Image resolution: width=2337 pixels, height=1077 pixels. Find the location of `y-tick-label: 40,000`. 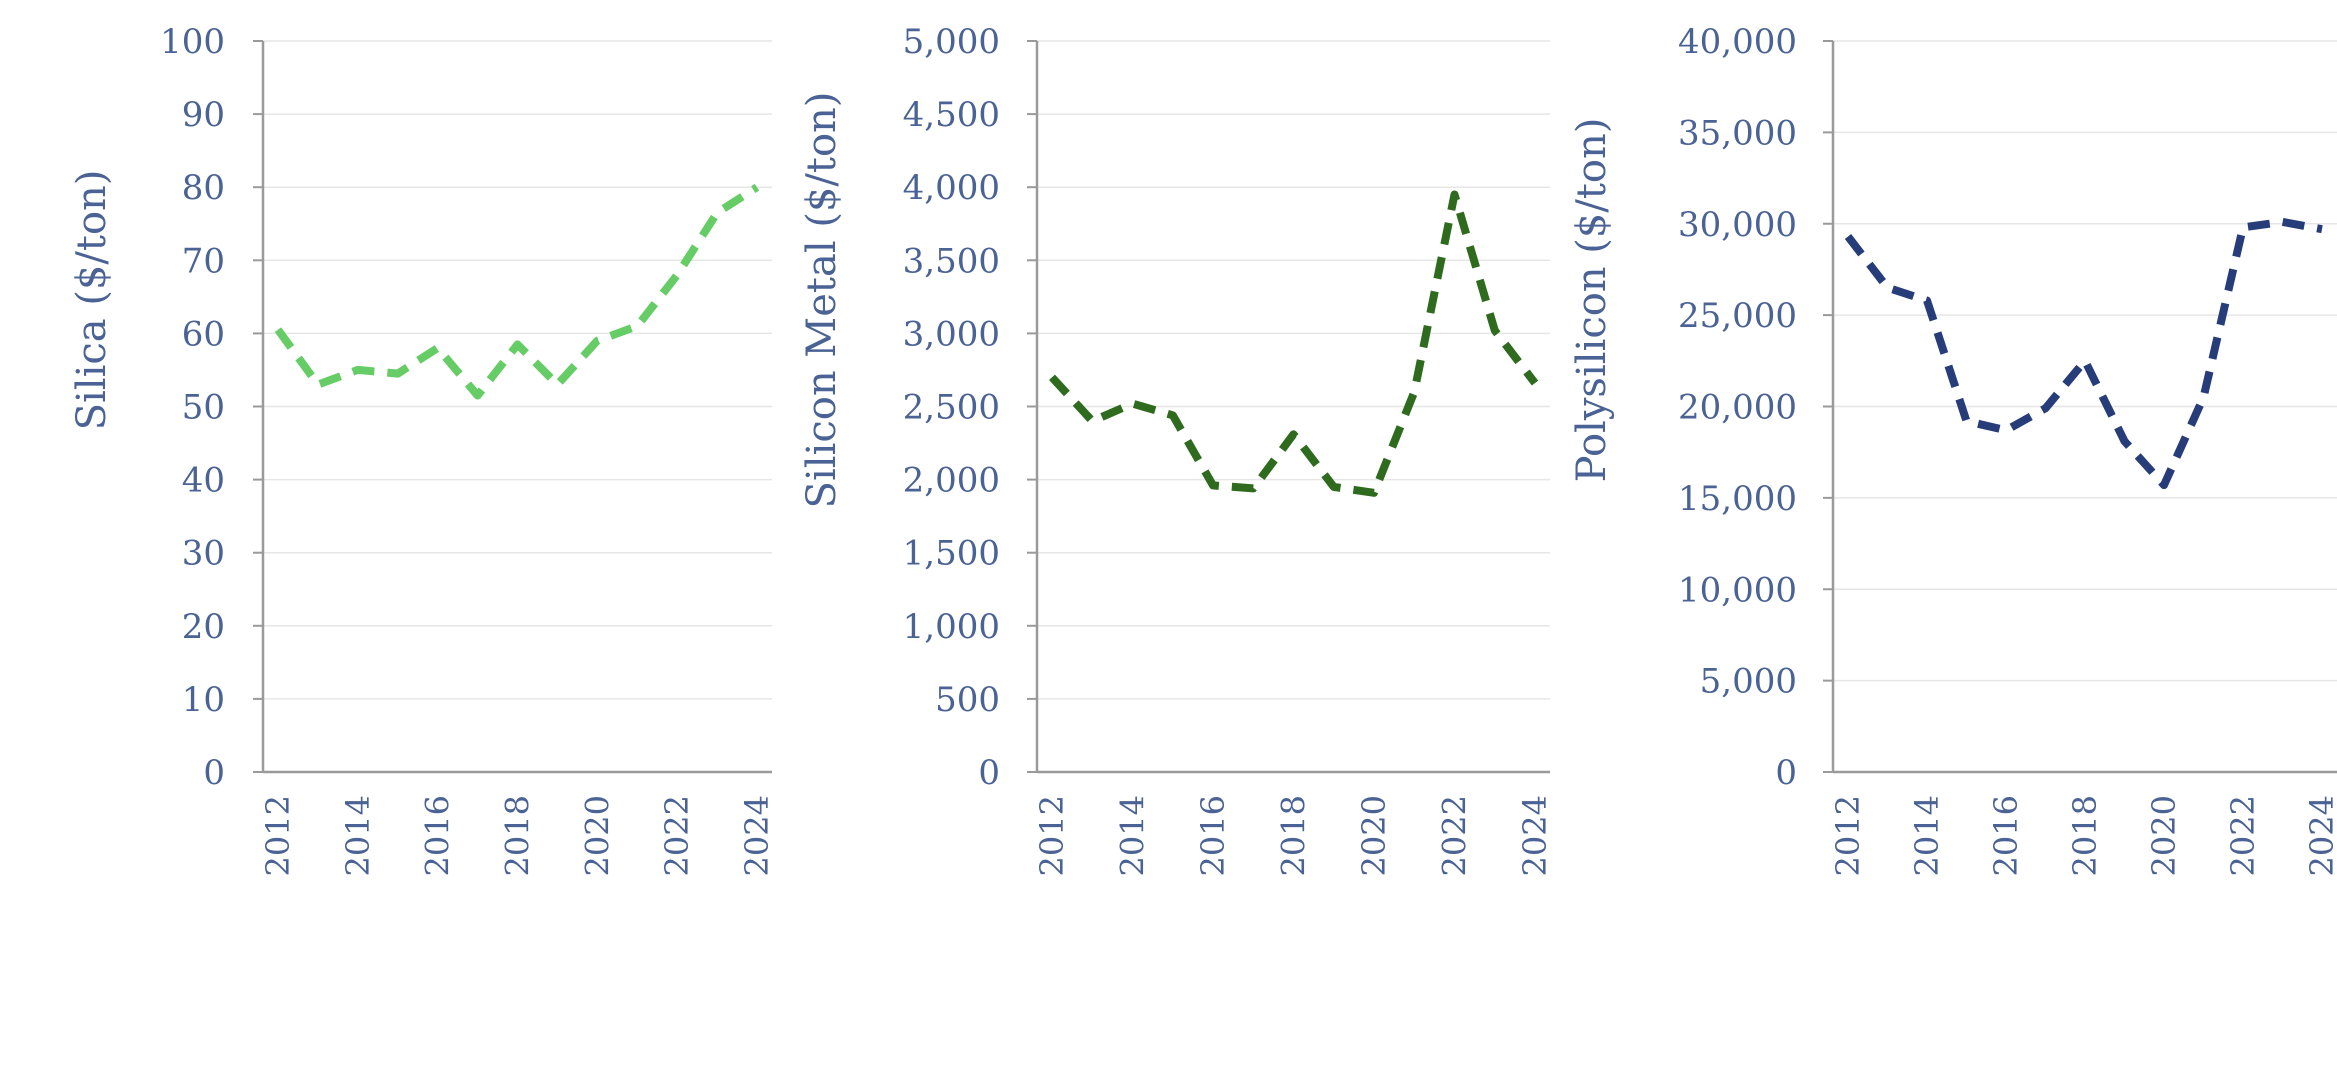

y-tick-label: 40,000 is located at coordinates (1737, 42).